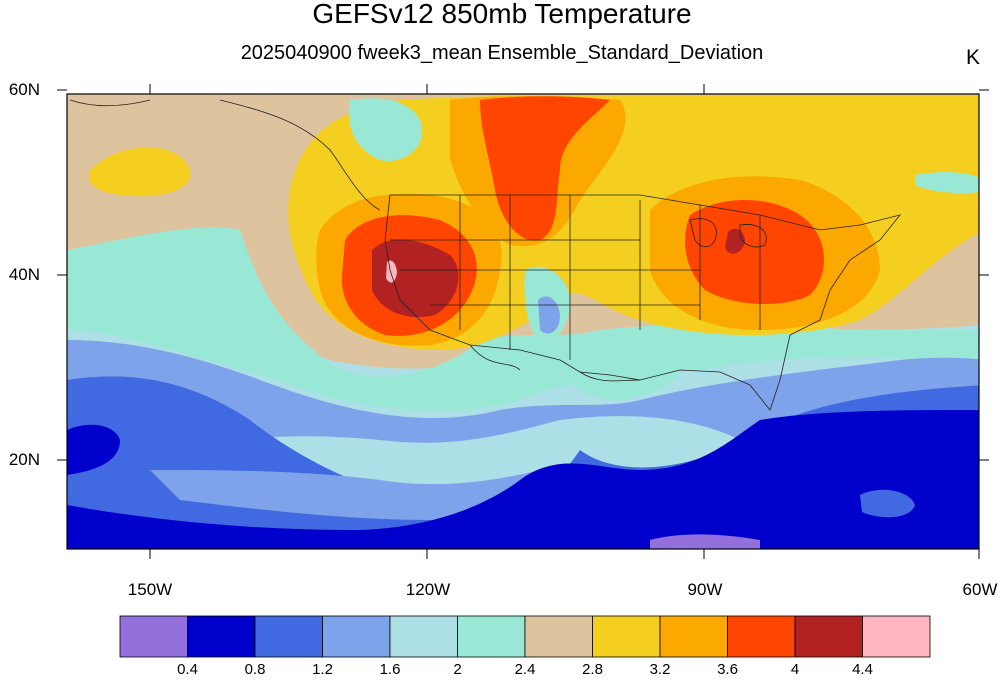 The image size is (1004, 683). Describe the element at coordinates (415, 278) in the screenshot. I see `contour-darkred-west` at that location.